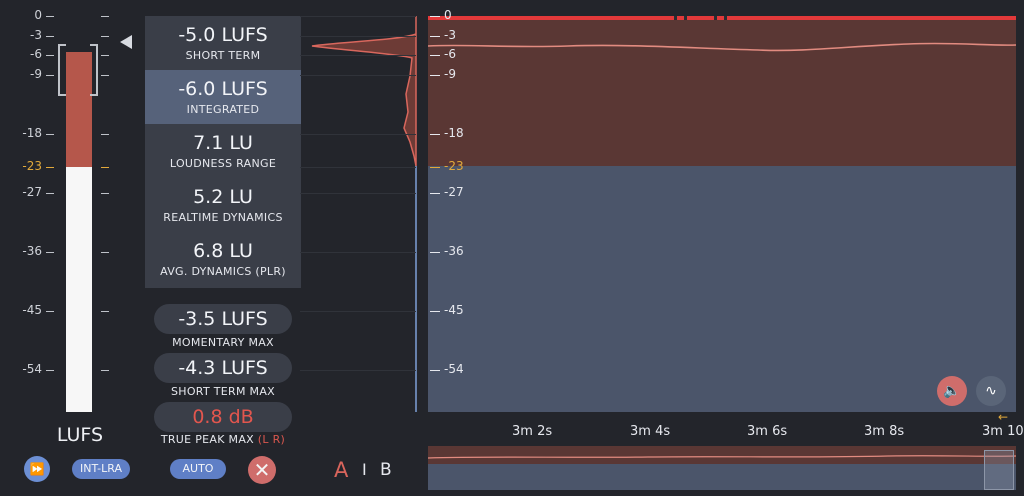  I want to click on graph-tick-label: -9, so click(450, 73).